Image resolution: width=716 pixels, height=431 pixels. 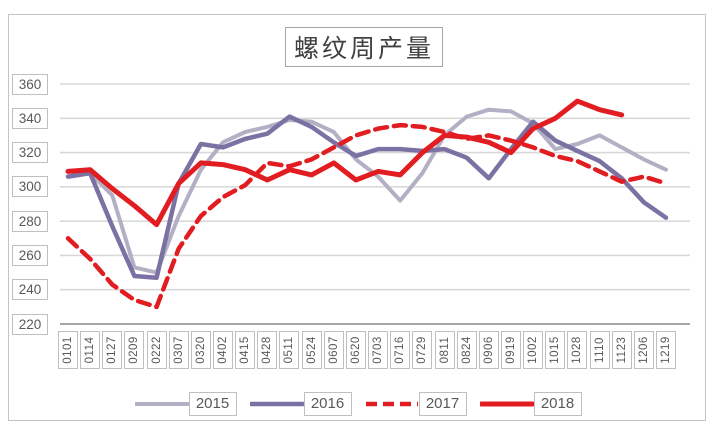 I want to click on x-axis-label-text: 1110, so click(x=600, y=350).